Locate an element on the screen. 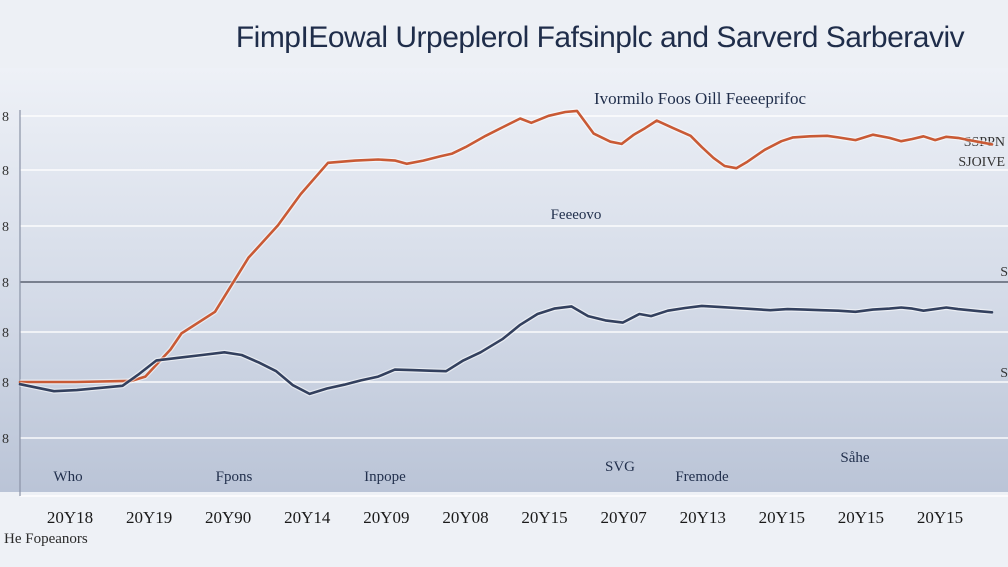 The width and height of the screenshot is (1008, 567). x-tick-label: 20Y18 is located at coordinates (70, 517).